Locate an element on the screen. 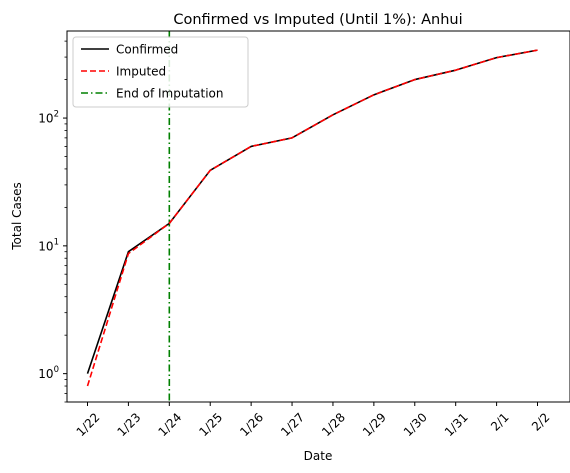 The width and height of the screenshot is (570, 473). x-axis-label: Date is located at coordinates (318, 456).